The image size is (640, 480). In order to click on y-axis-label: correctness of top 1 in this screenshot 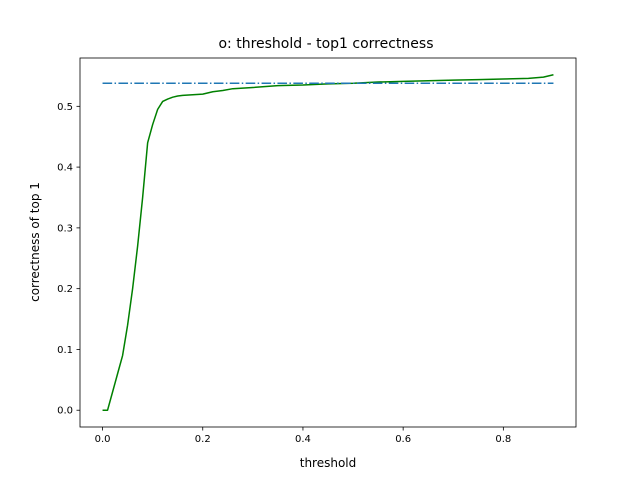, I will do `click(35, 242)`.